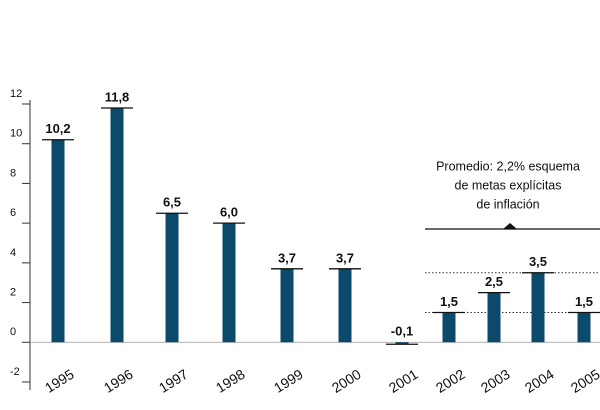 The width and height of the screenshot is (600, 410). I want to click on y-tick-label: -2, so click(15, 372).